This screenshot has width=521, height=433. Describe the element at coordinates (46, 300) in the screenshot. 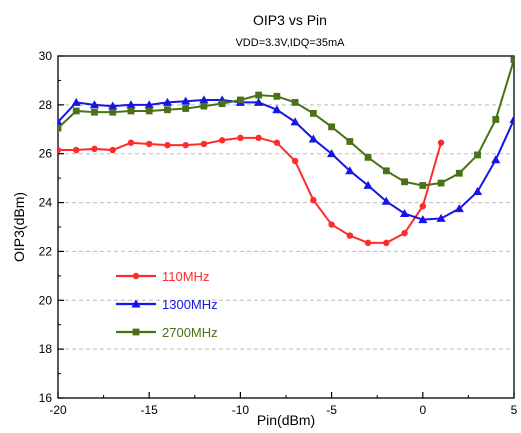

I see `y-tick-label: 20` at that location.